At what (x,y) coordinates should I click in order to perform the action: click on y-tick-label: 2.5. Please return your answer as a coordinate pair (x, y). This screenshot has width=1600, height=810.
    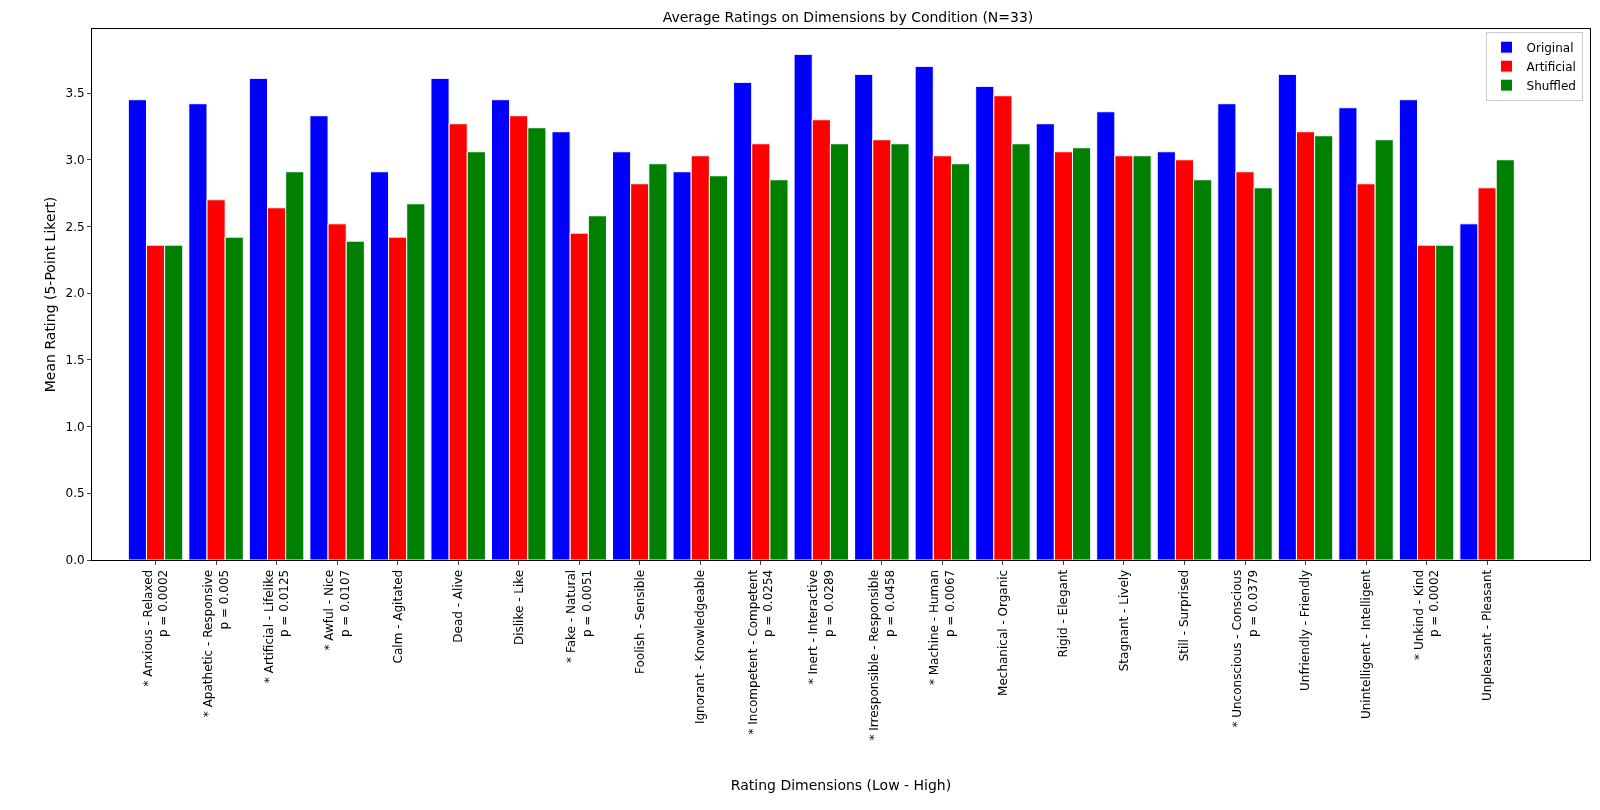
    Looking at the image, I should click on (75, 226).